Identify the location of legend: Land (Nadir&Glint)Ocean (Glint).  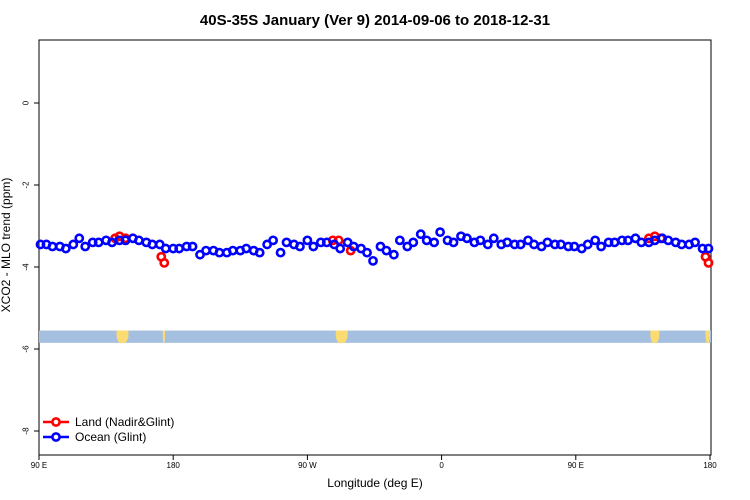
(108, 429).